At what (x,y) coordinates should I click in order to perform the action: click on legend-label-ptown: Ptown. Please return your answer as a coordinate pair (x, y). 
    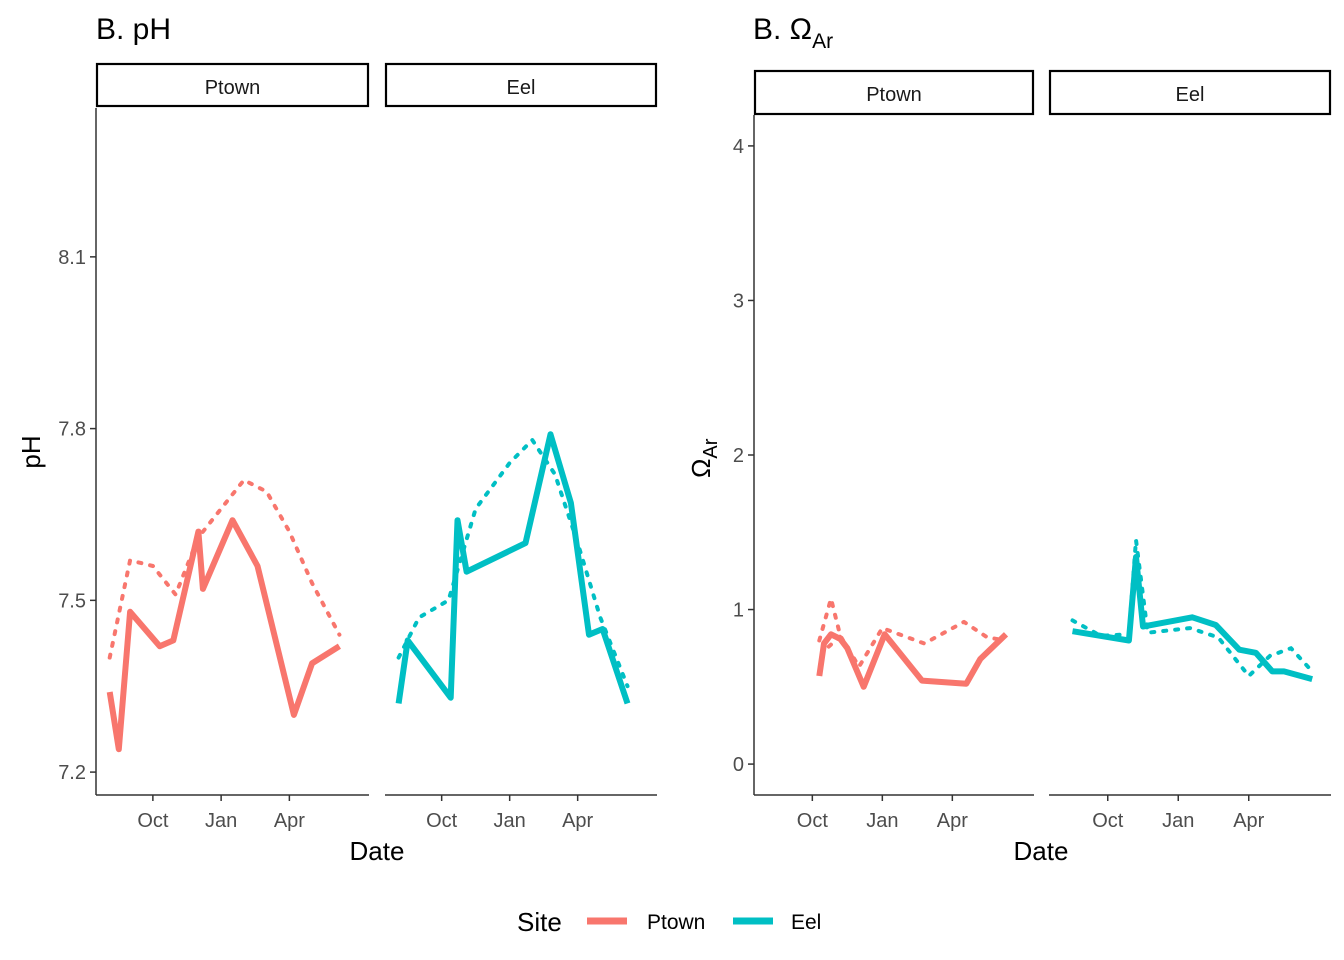
    Looking at the image, I should click on (676, 922).